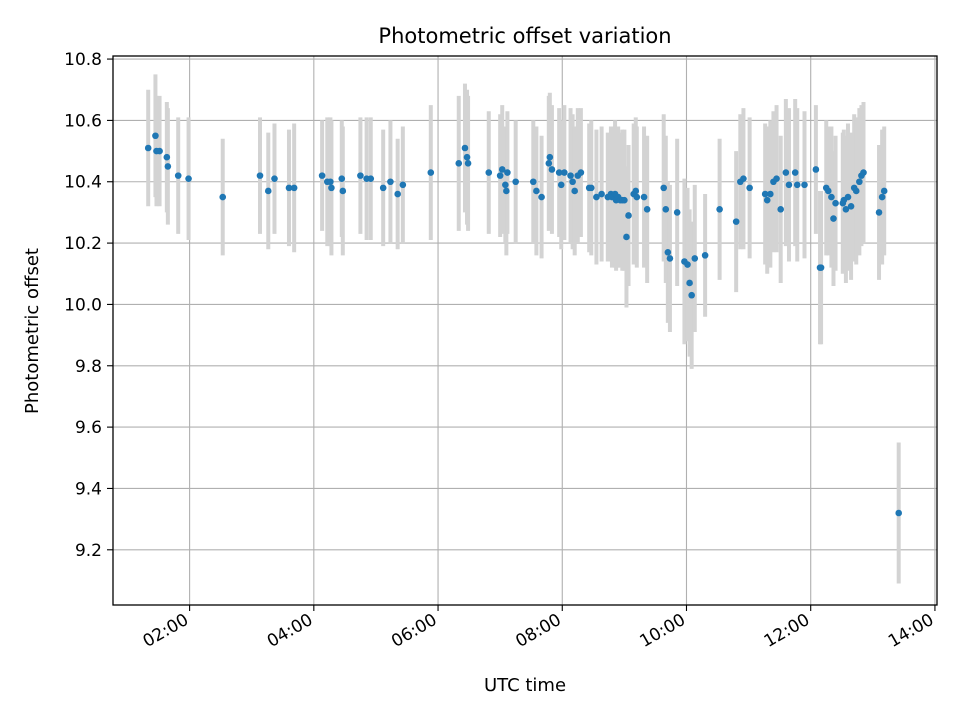 The image size is (960, 720). Describe the element at coordinates (32, 331) in the screenshot. I see `y-axis-label: Photometric offset` at that location.